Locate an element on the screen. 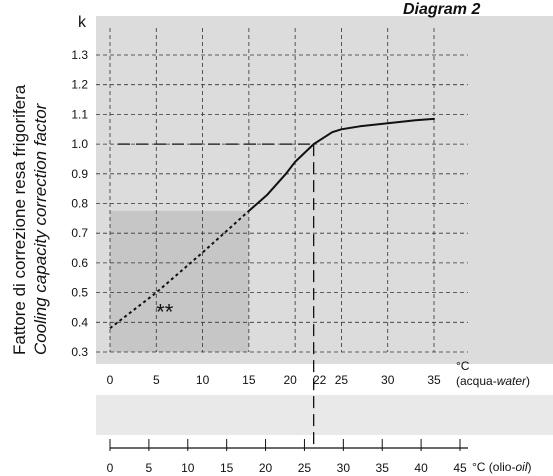 This screenshot has height=476, width=553. y-axis-symbol: k is located at coordinates (82, 22).